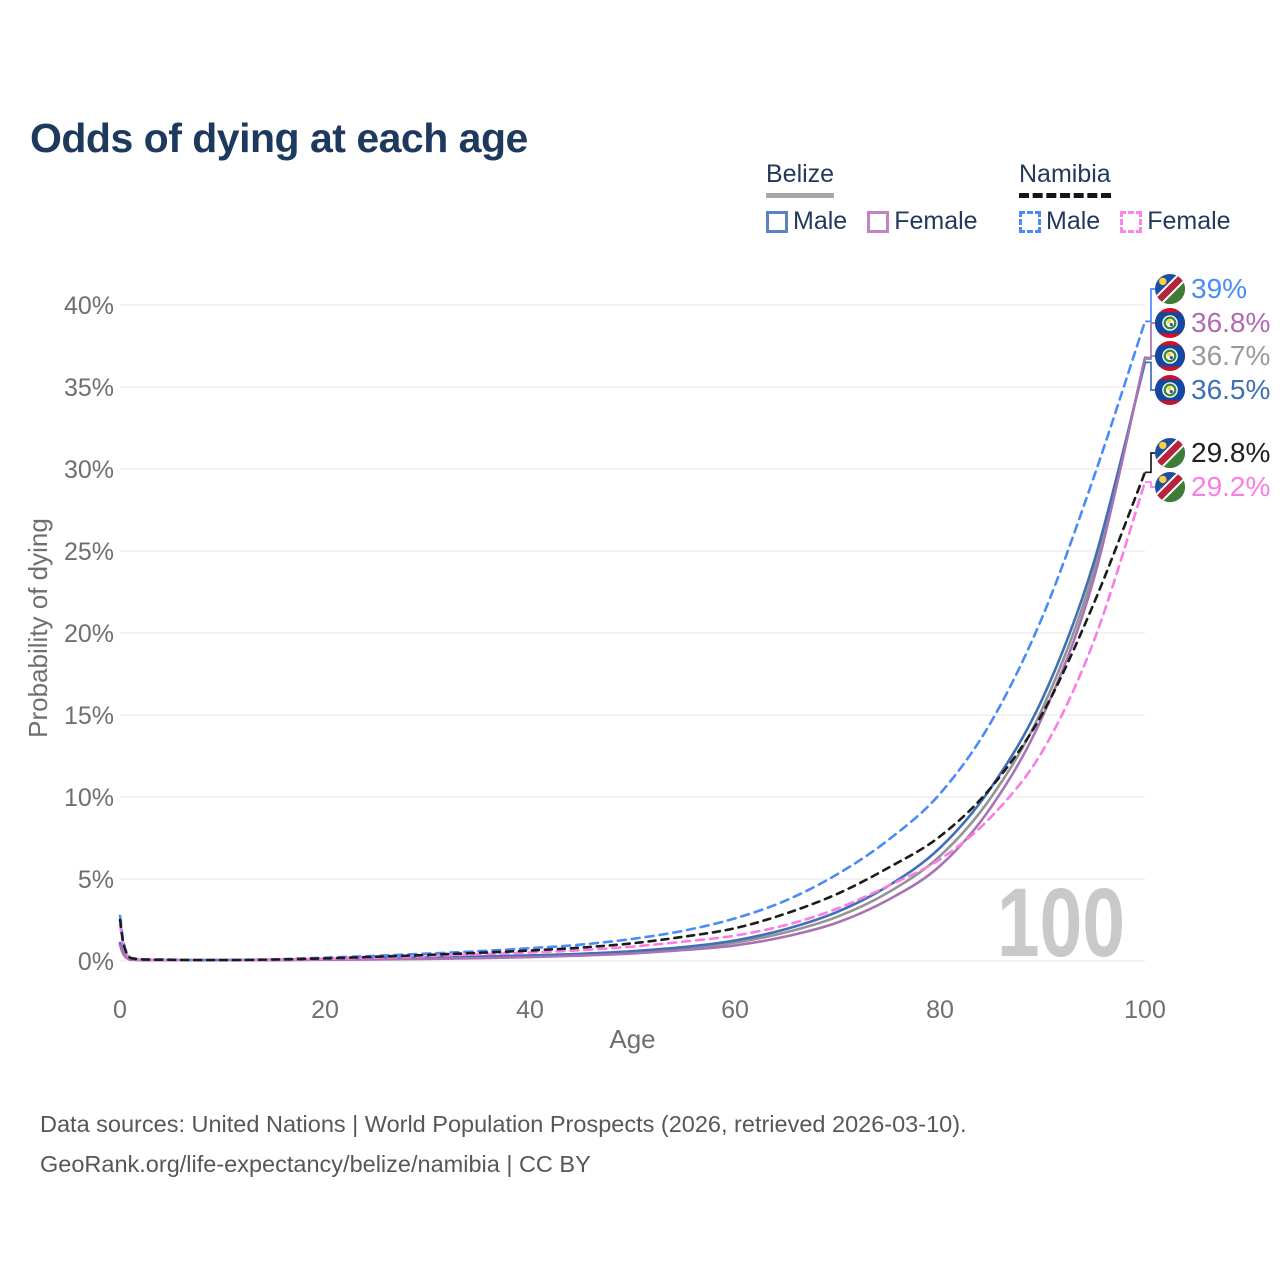 The image size is (1280, 1280). I want to click on end-label-namibia-both: 29.8%, so click(1207, 454).